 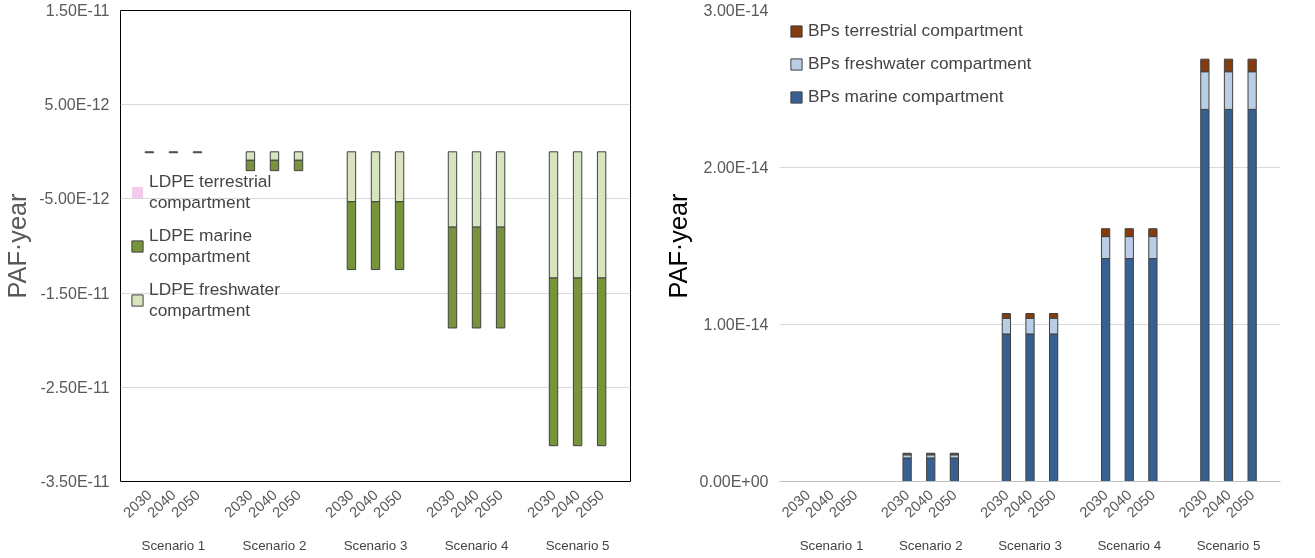 I want to click on y-tick-label: 1.50E-11, so click(x=77, y=10).